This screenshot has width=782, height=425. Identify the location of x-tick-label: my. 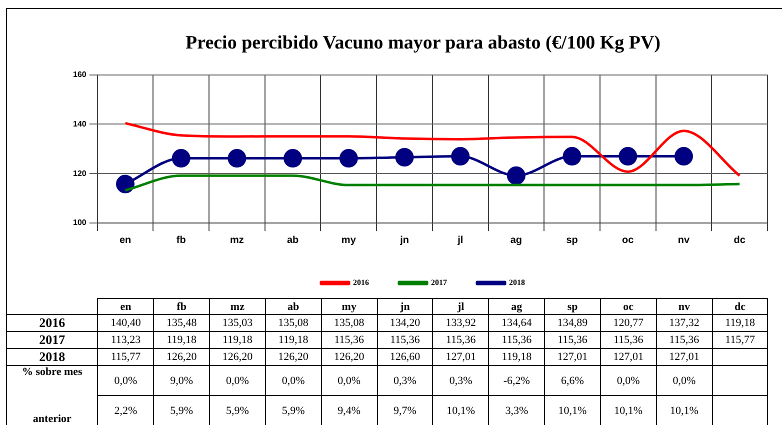
(348, 240).